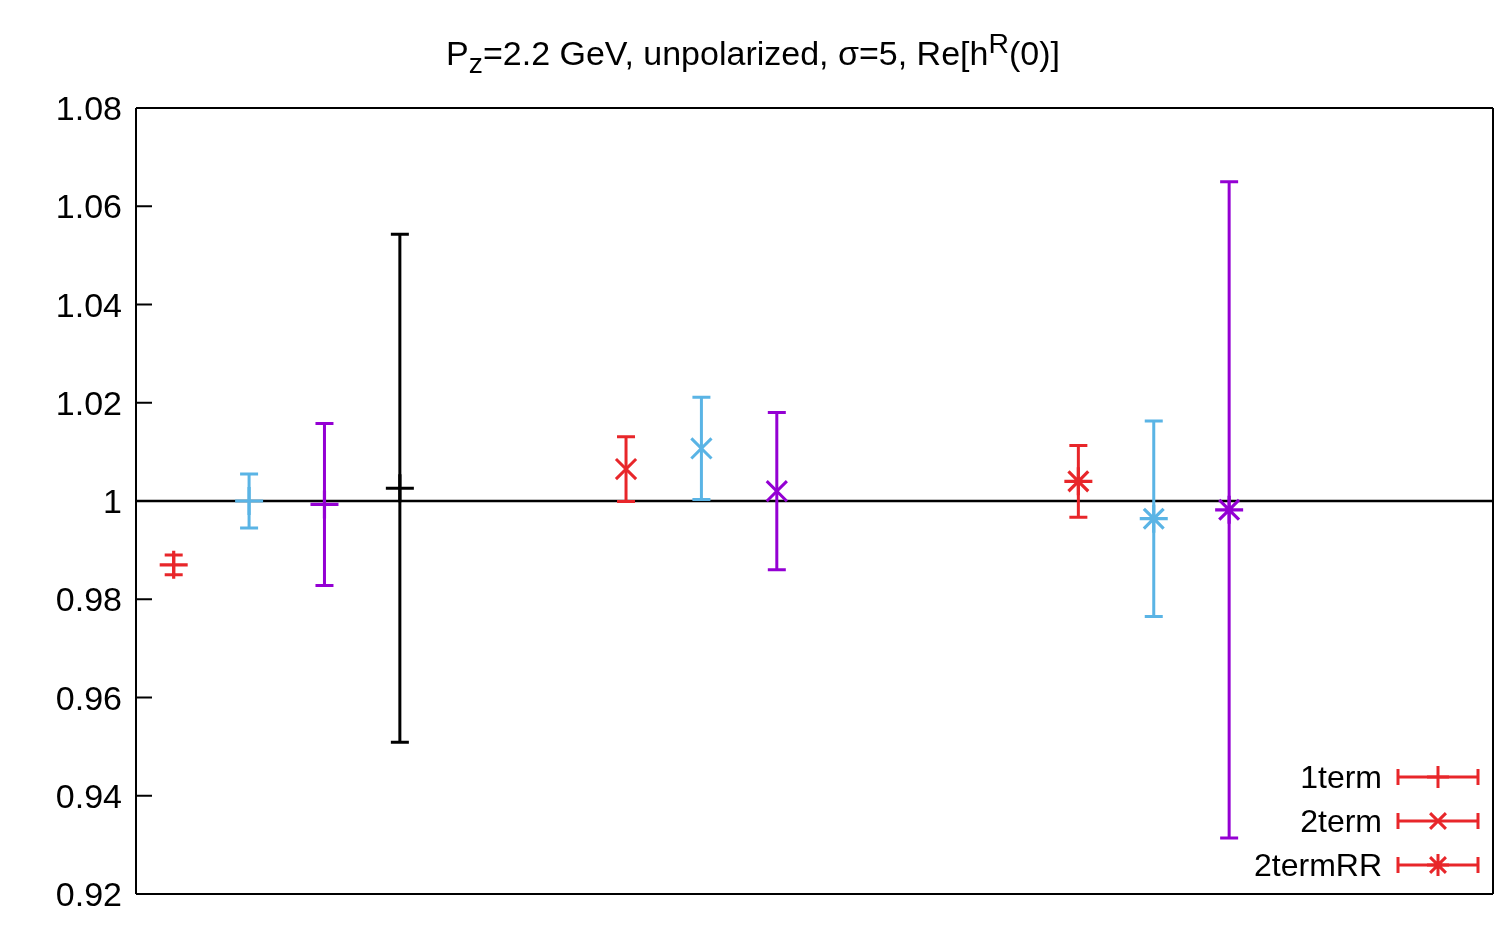  Describe the element at coordinates (1317, 865) in the screenshot. I see `legend-label: 2termRR` at that location.